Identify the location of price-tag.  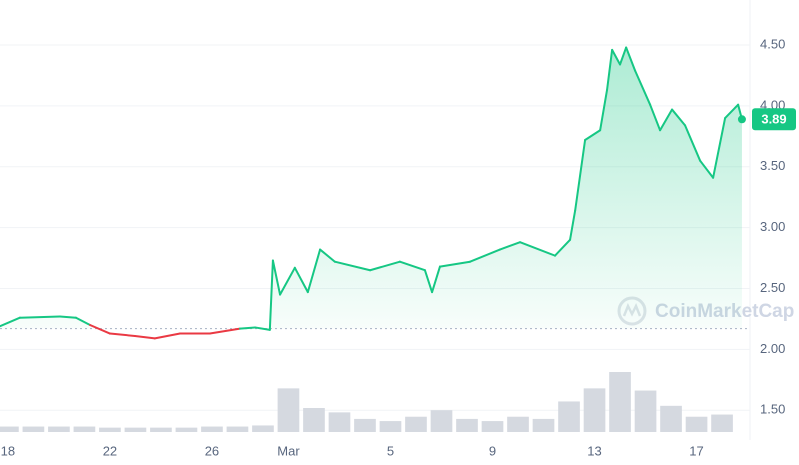
(774, 119).